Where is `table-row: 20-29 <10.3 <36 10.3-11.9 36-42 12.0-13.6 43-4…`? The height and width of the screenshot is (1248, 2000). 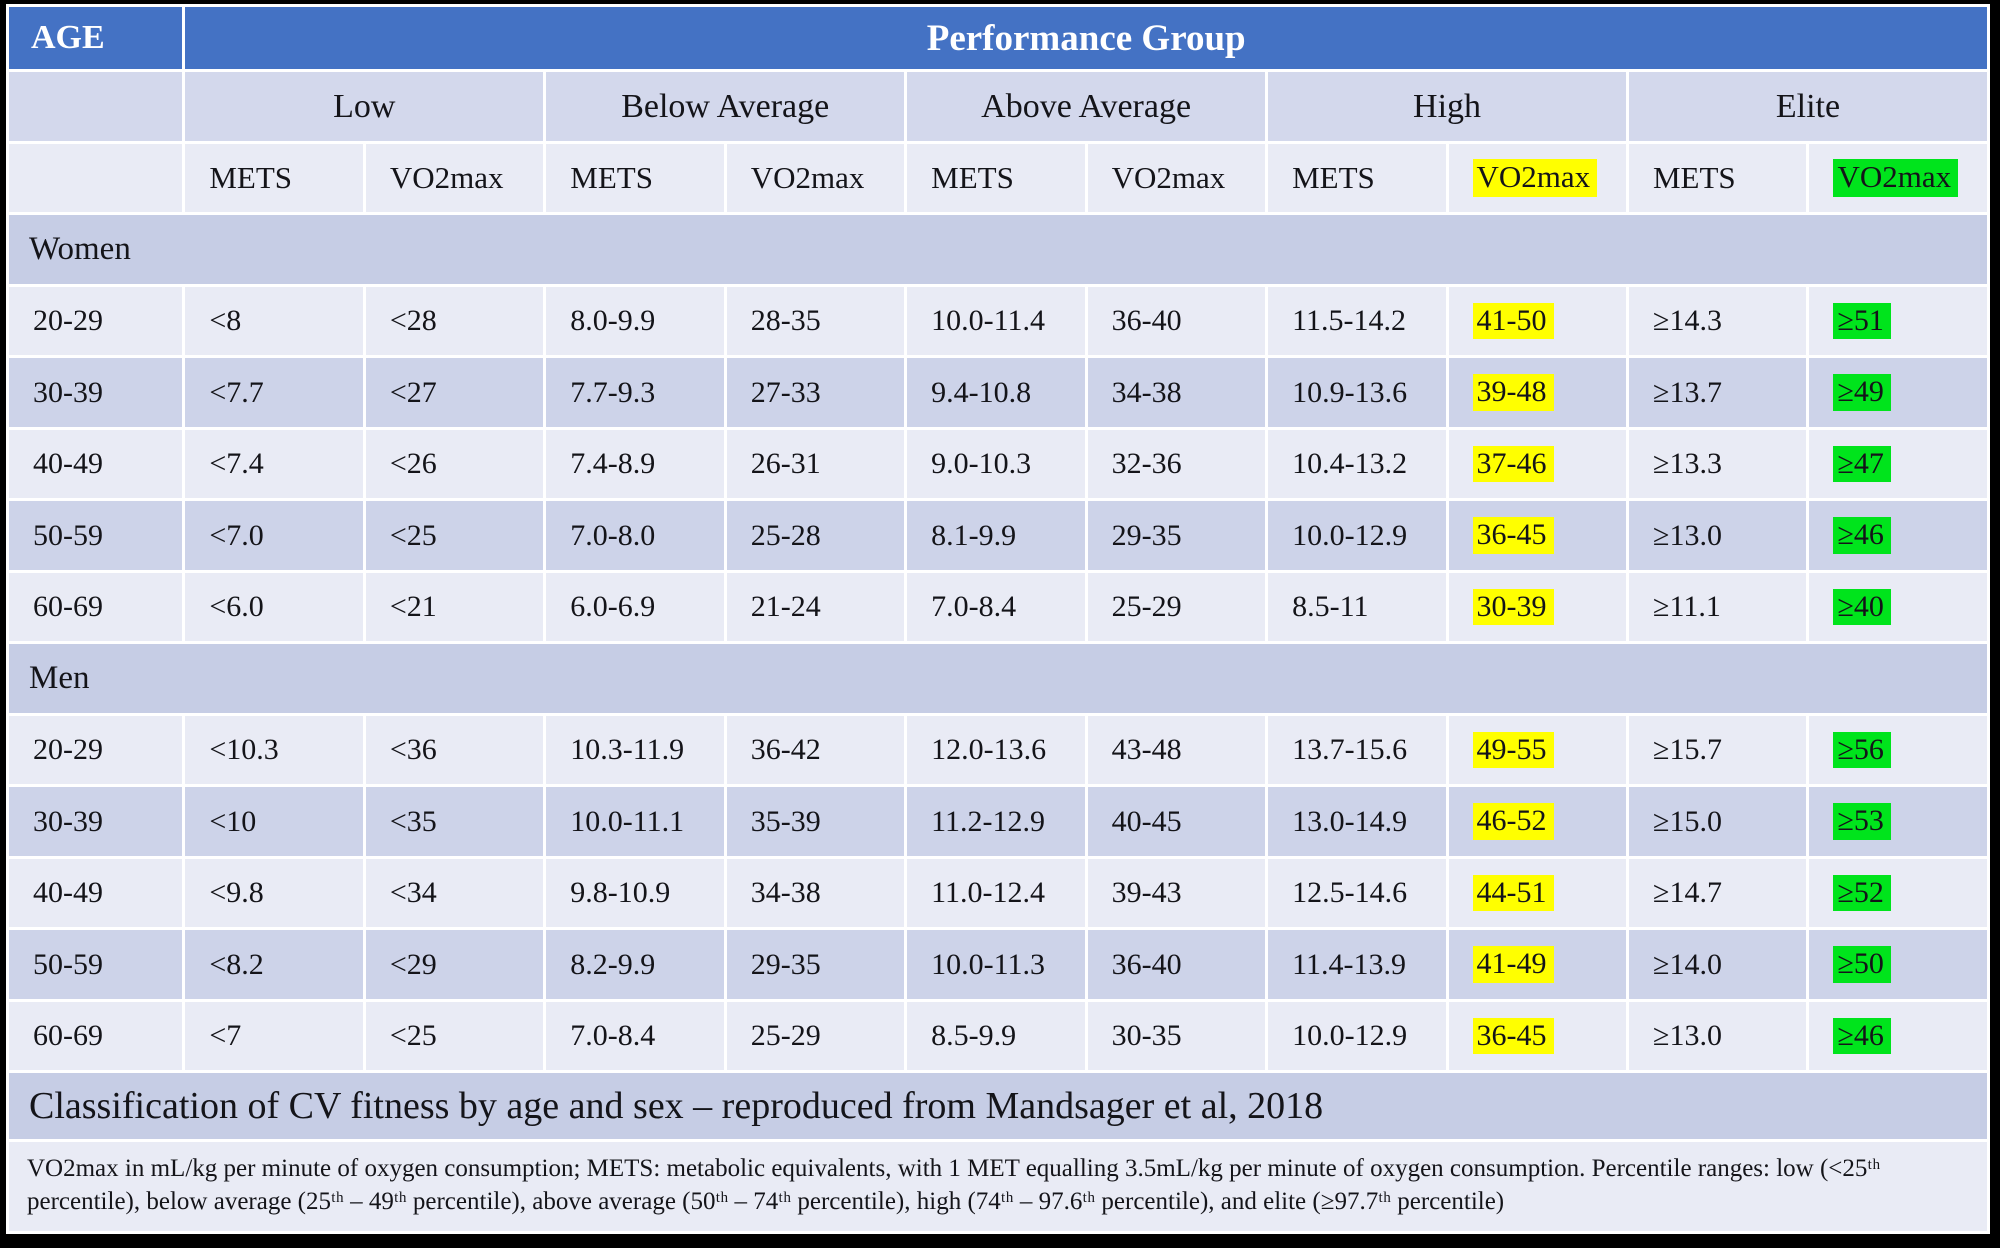 table-row: 20-29 <10.3 <36 10.3-11.9 36-42 12.0-13.6 43-4… is located at coordinates (998, 750).